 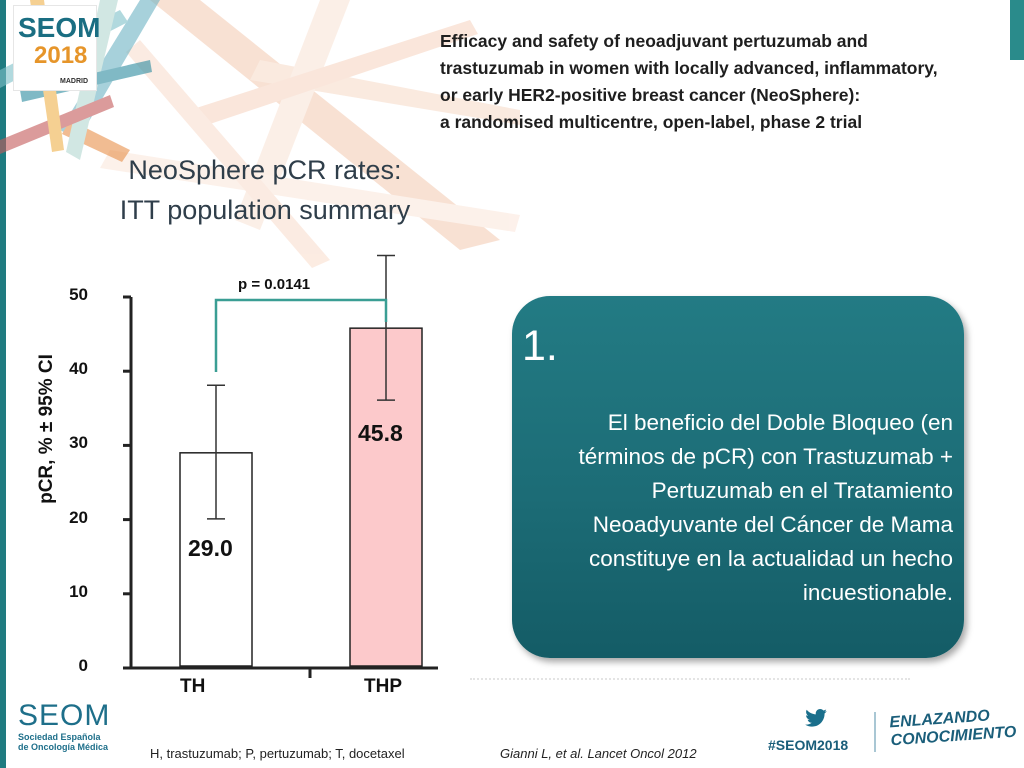 I want to click on twitter-icon, so click(x=816, y=718).